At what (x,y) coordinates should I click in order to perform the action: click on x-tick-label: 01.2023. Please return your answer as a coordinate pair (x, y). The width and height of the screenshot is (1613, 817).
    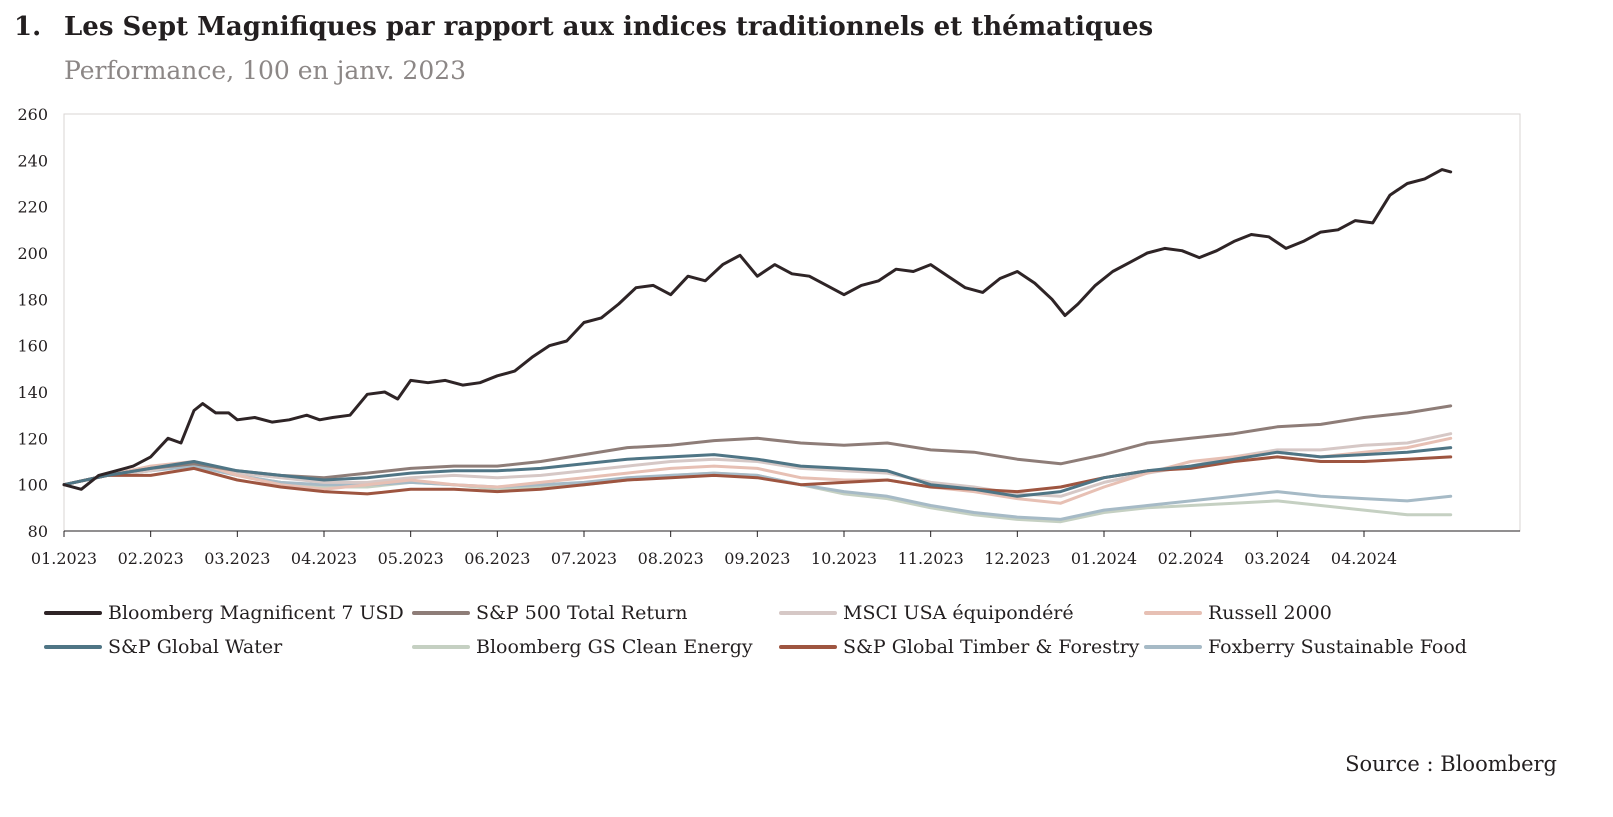
    Looking at the image, I should click on (64, 558).